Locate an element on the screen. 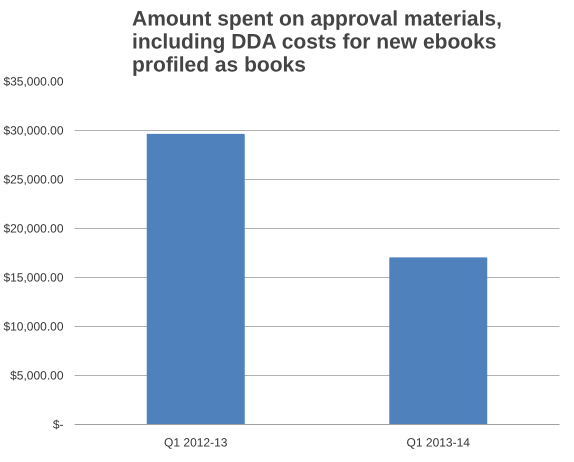  x-tick-label: Q1 2012-13 is located at coordinates (196, 443).